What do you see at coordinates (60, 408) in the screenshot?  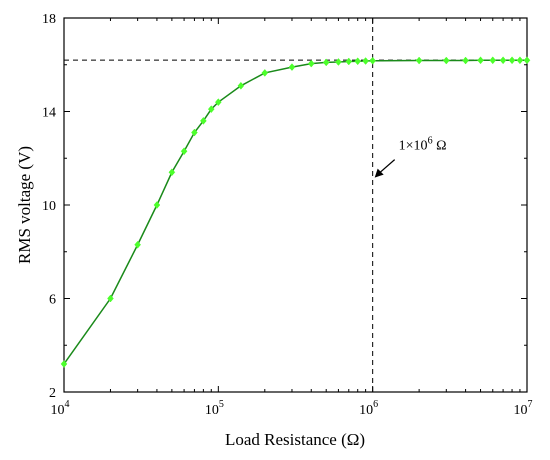 I see `x-tick-label: 10⁴` at bounding box center [60, 408].